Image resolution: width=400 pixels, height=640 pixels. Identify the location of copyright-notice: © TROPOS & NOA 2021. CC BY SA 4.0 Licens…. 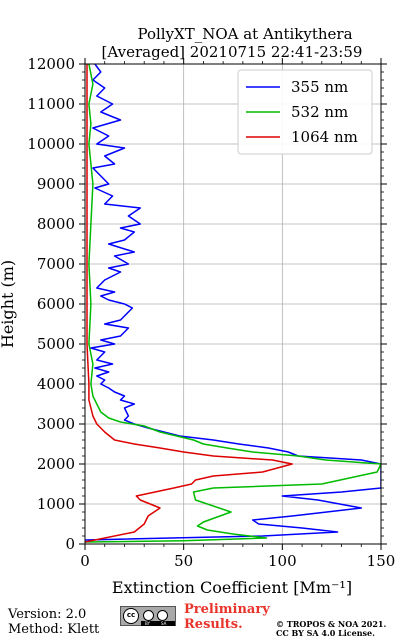
(331, 628).